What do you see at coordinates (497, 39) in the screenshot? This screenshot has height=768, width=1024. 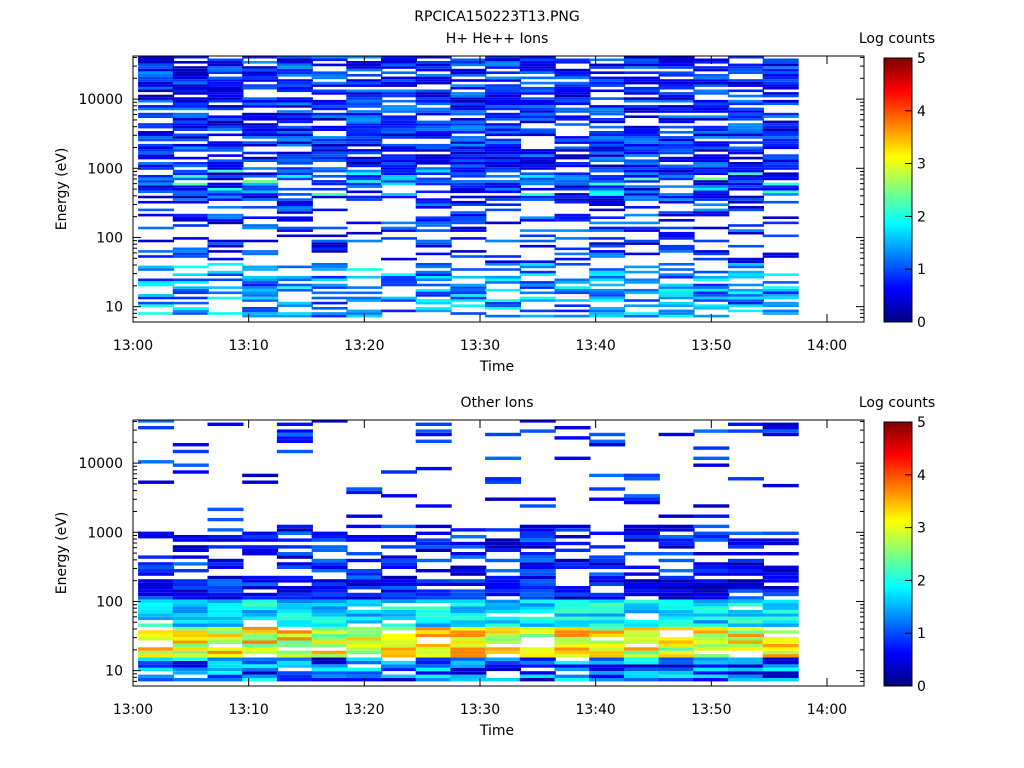 I see `panel-title: H+ He++ Ions` at bounding box center [497, 39].